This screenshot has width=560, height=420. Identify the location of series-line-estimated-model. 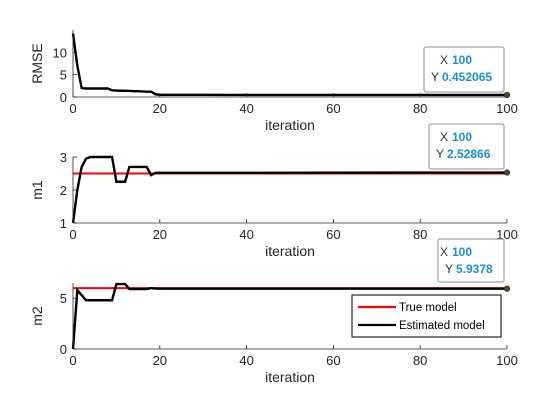
(289, 316).